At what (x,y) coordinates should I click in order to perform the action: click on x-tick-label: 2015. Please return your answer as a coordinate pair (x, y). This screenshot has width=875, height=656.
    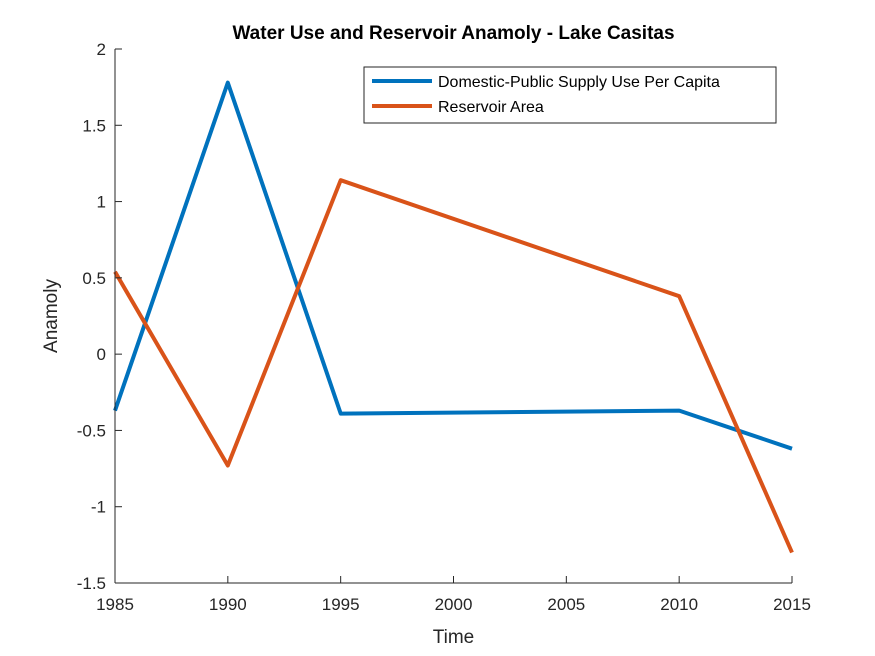
    Looking at the image, I should click on (792, 604).